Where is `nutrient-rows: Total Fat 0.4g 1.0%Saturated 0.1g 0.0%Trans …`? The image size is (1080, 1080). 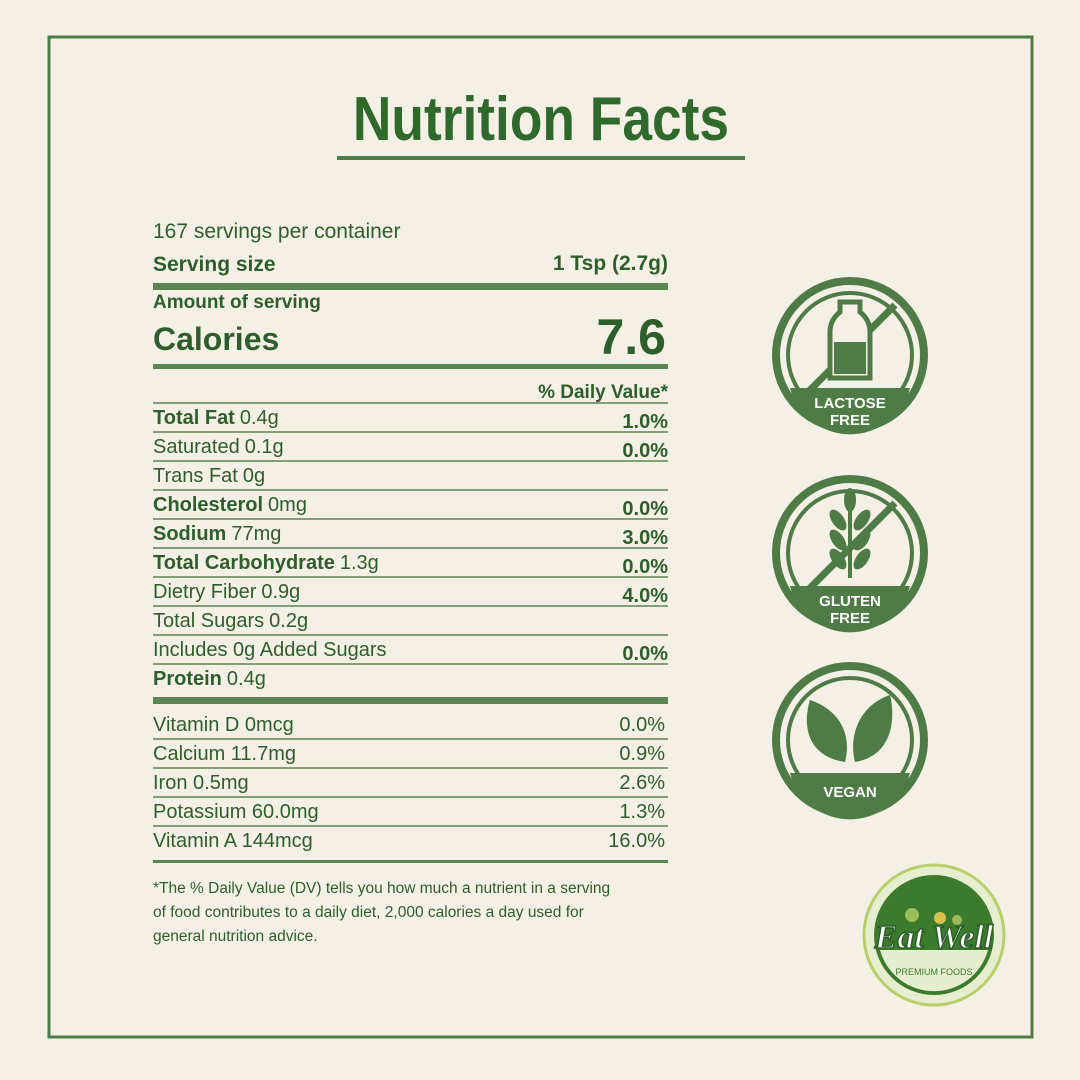
nutrient-rows: Total Fat 0.4g 1.0%Saturated 0.1g 0.0%Trans … is located at coordinates (410, 548).